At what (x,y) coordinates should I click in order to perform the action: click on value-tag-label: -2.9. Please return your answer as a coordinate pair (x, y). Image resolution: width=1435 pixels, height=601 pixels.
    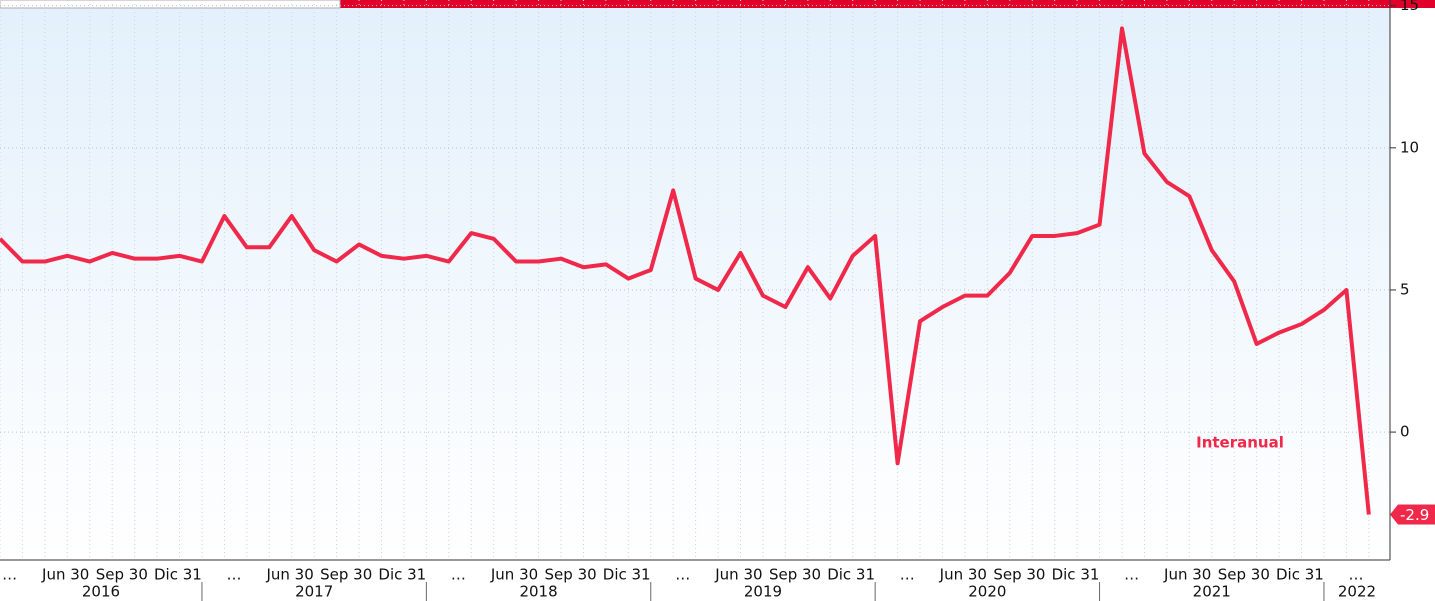
    Looking at the image, I should click on (1414, 515).